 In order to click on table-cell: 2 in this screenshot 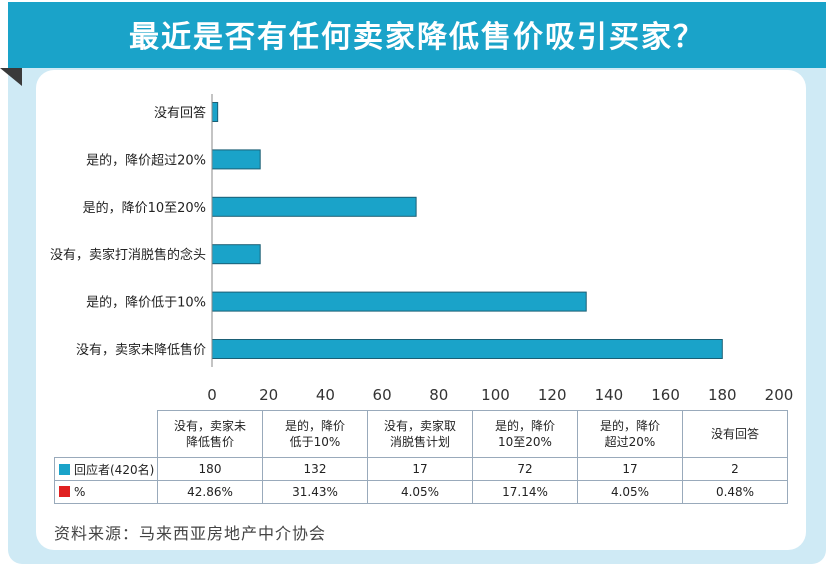, I will do `click(735, 469)`.